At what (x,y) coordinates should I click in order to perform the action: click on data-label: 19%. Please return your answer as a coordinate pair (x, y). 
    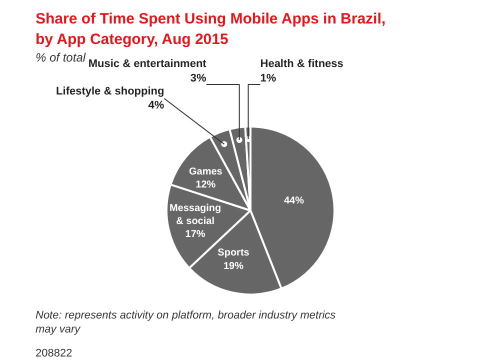
    Looking at the image, I should click on (234, 266).